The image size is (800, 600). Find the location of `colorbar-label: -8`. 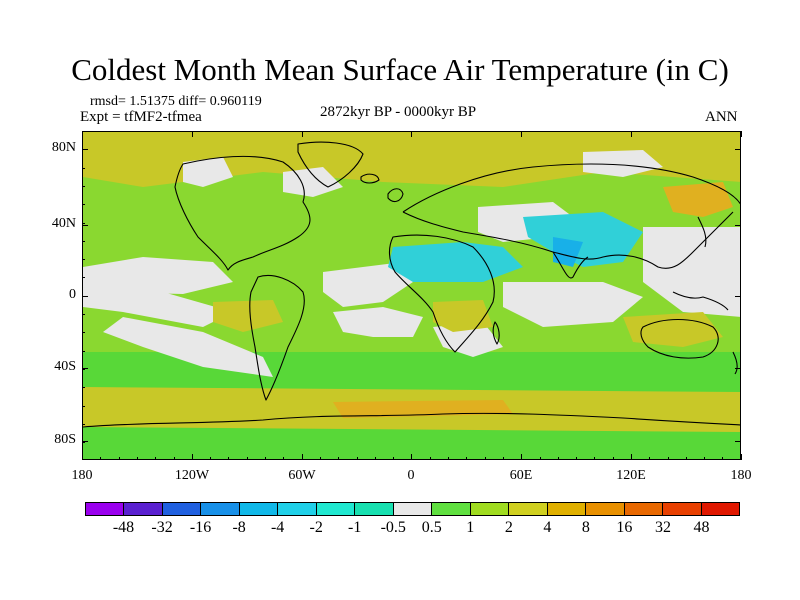

colorbar-label: -8 is located at coordinates (239, 527).